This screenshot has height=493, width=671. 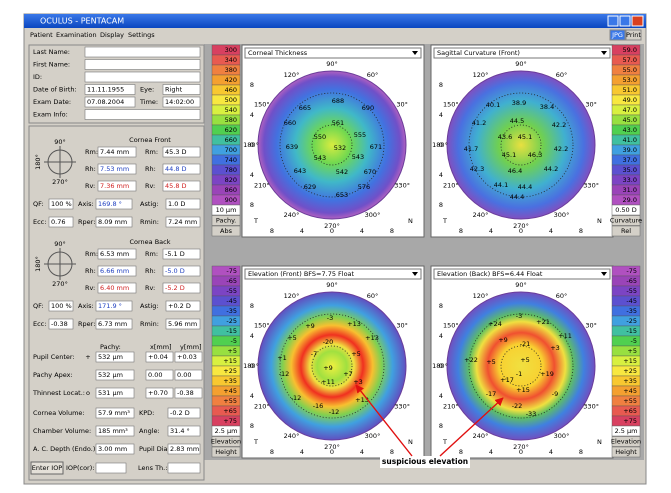 I want to click on field-value: 169.8 °, so click(x=110, y=204).